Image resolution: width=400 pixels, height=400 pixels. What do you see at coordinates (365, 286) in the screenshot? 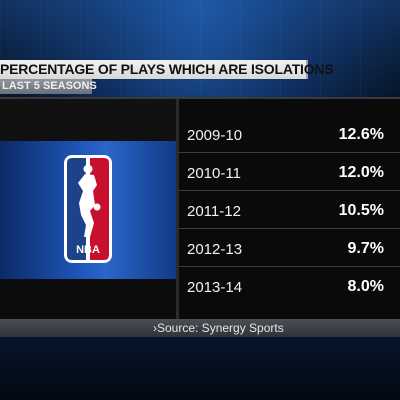
I see `isolation-percentage: 8.0%` at bounding box center [365, 286].